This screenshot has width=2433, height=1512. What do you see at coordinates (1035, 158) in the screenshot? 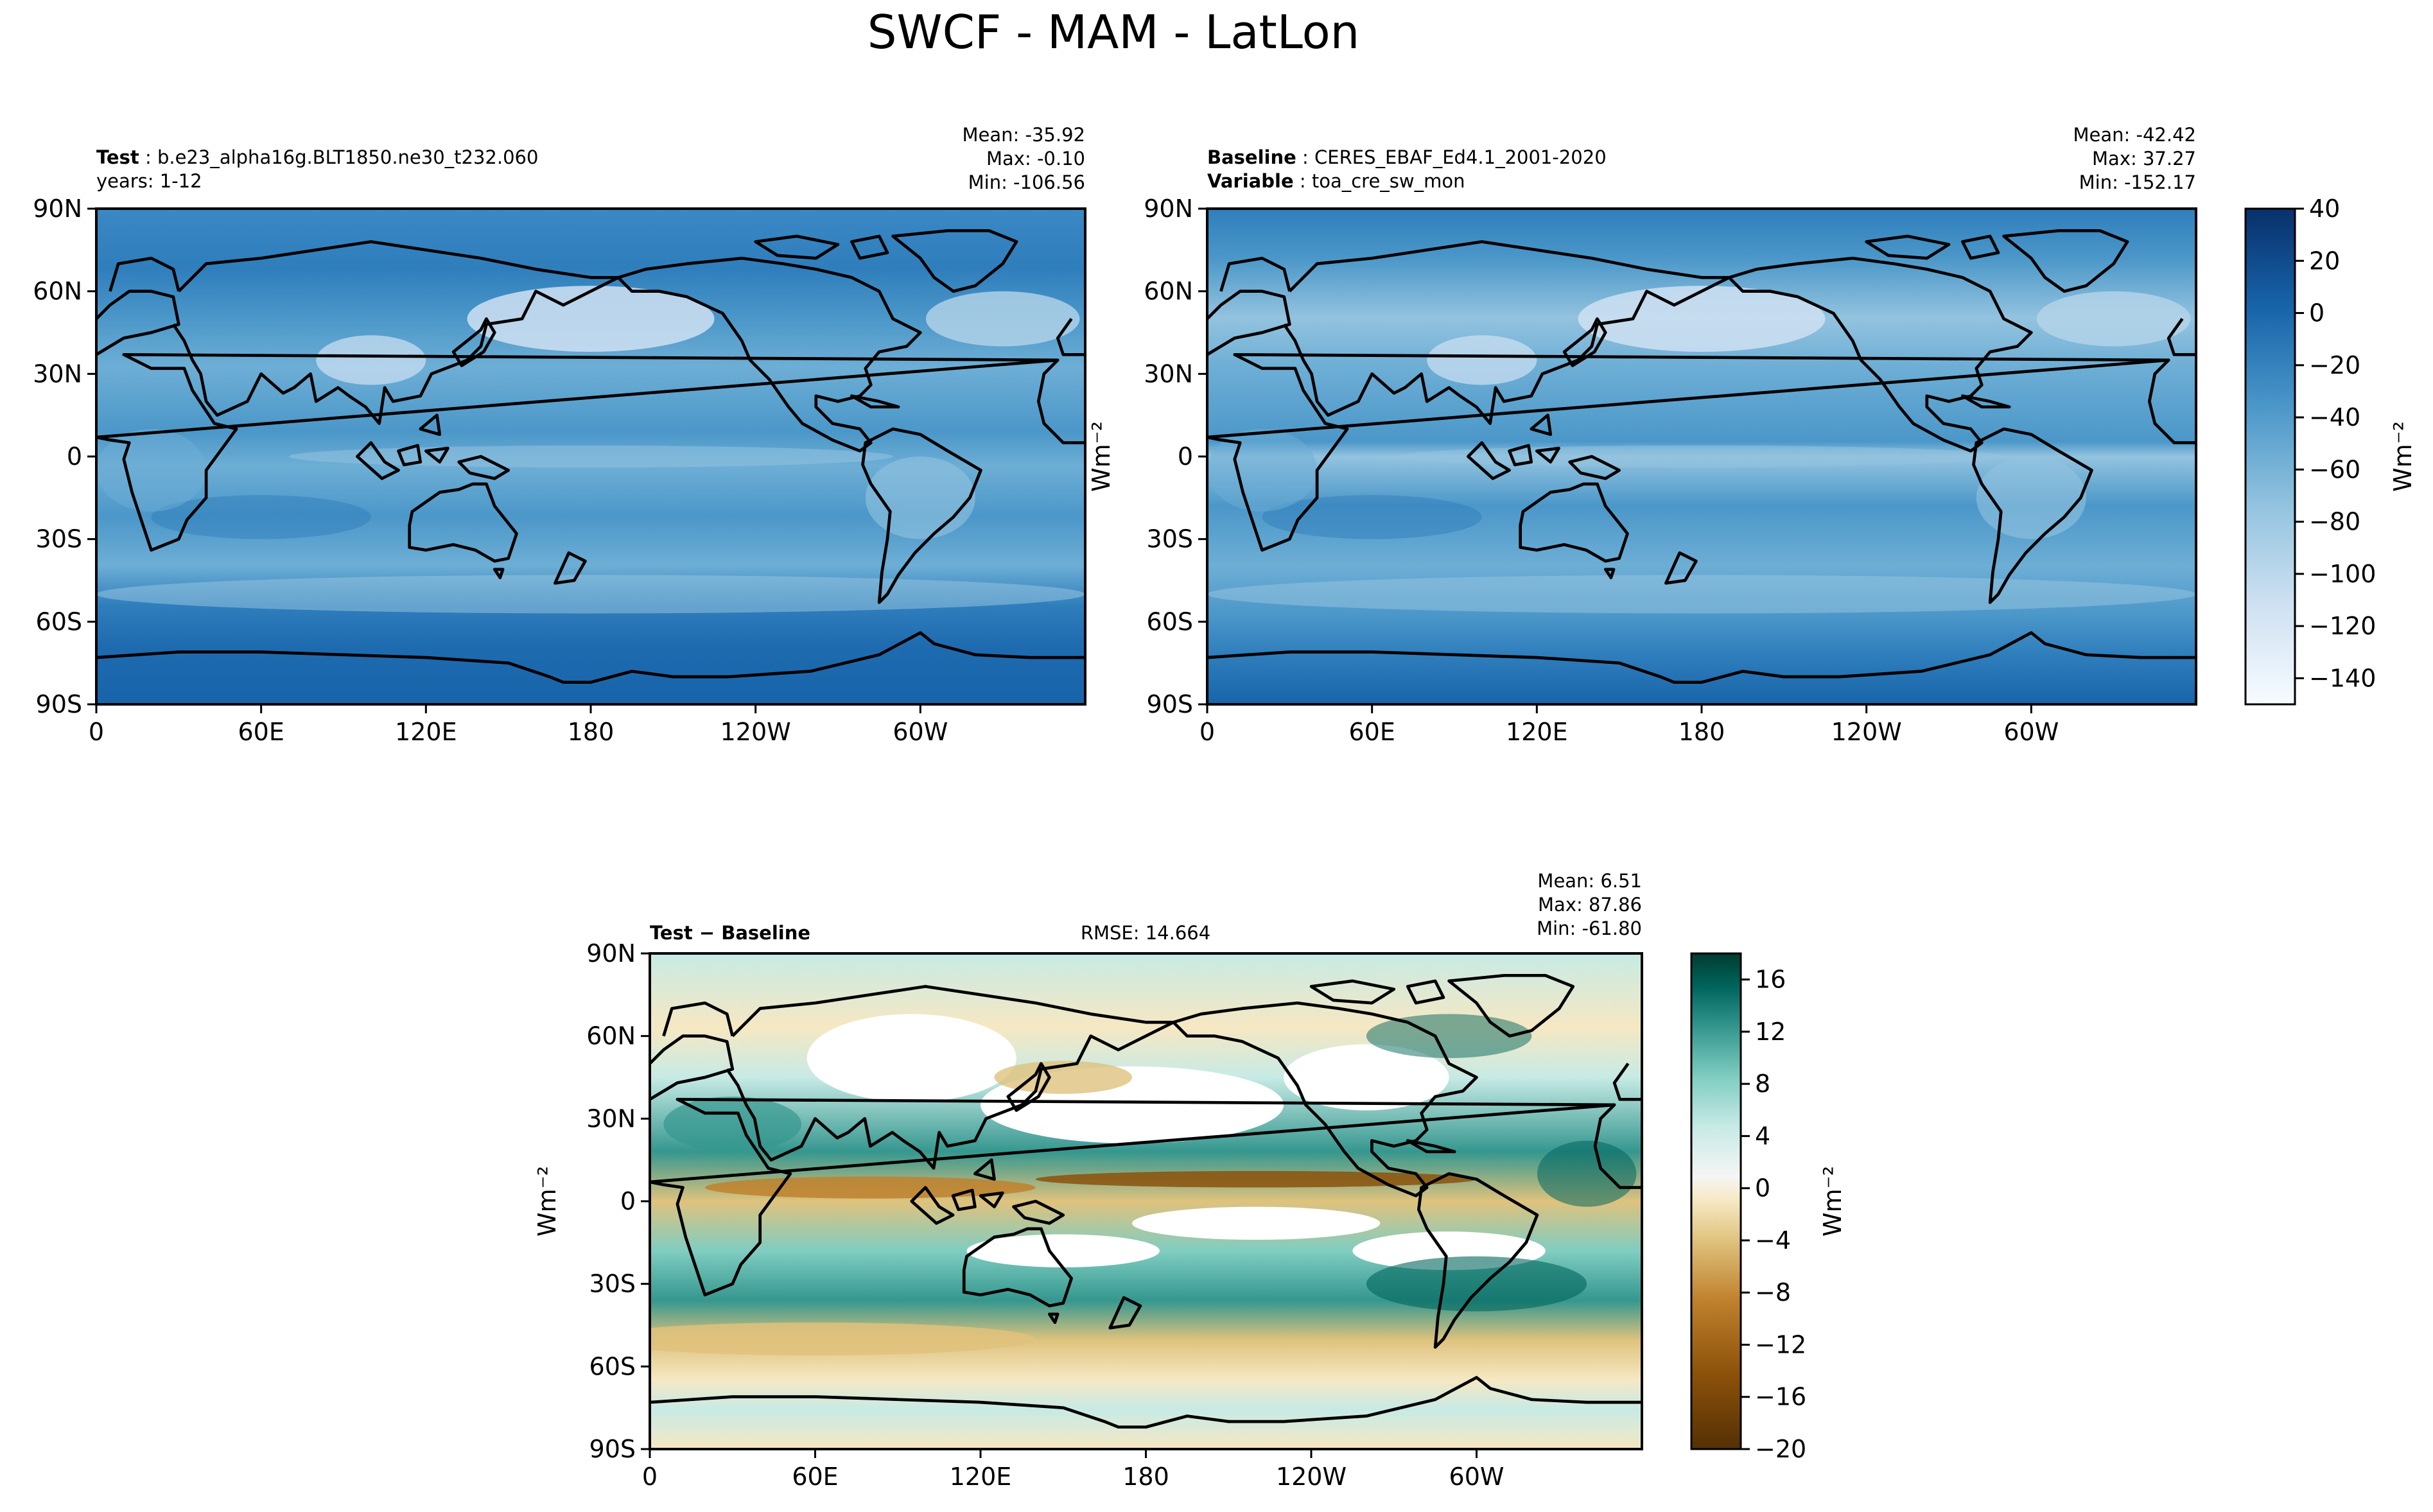
I see `test-max: Max: -0.10` at bounding box center [1035, 158].